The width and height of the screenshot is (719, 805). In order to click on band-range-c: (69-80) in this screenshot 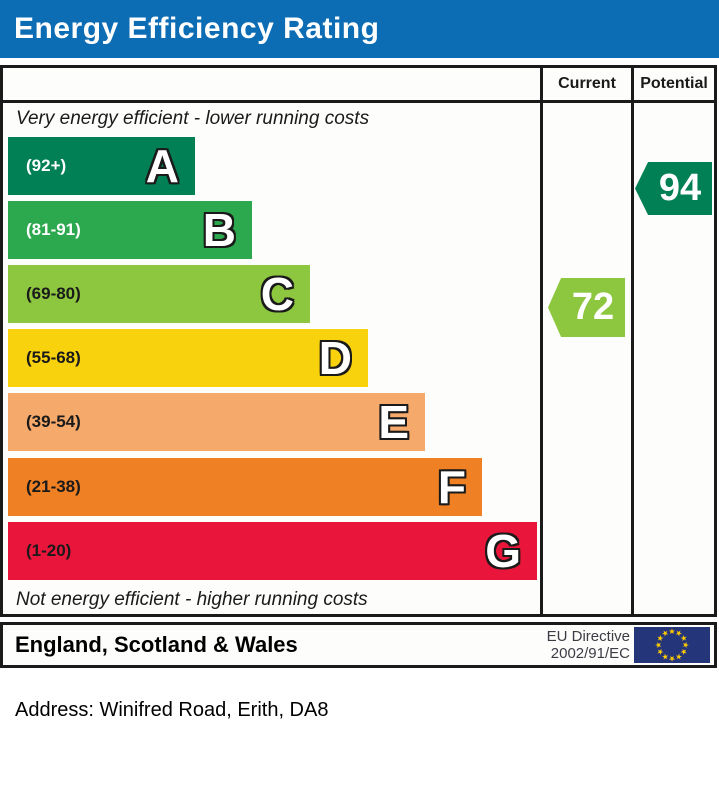, I will do `click(53, 293)`.